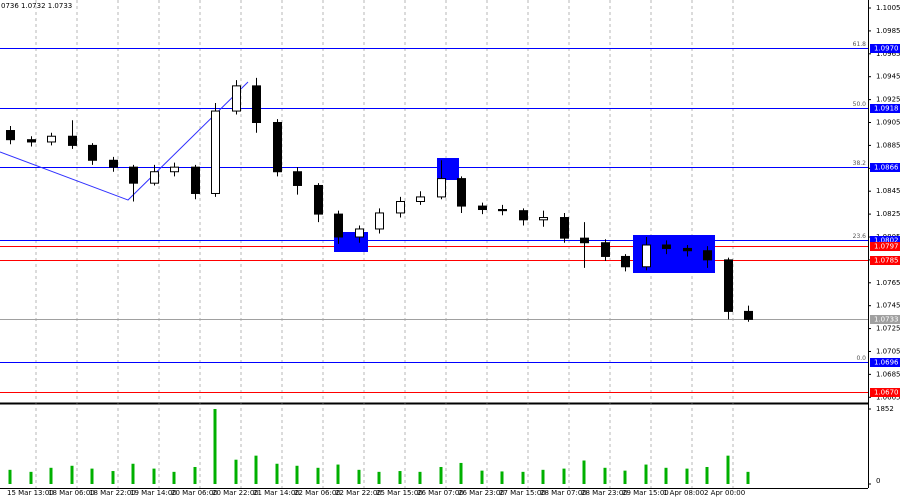 The width and height of the screenshot is (900, 500). Describe the element at coordinates (36, 6) in the screenshot. I see `header-quote: 0736 1.0732 1.0733` at that location.